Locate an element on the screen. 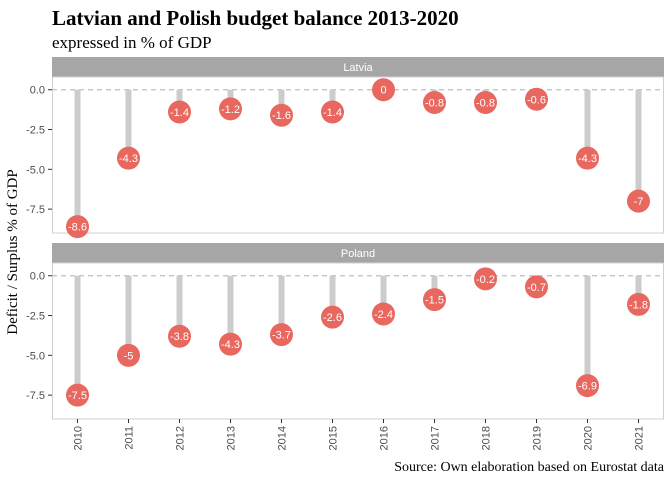 The width and height of the screenshot is (672, 480). data-label: 0 is located at coordinates (383, 91).